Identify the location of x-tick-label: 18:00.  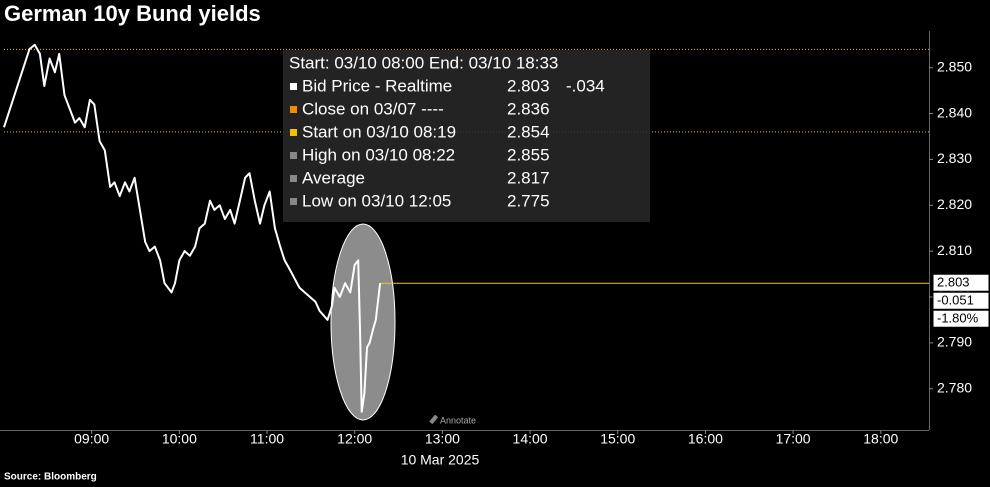
(880, 439).